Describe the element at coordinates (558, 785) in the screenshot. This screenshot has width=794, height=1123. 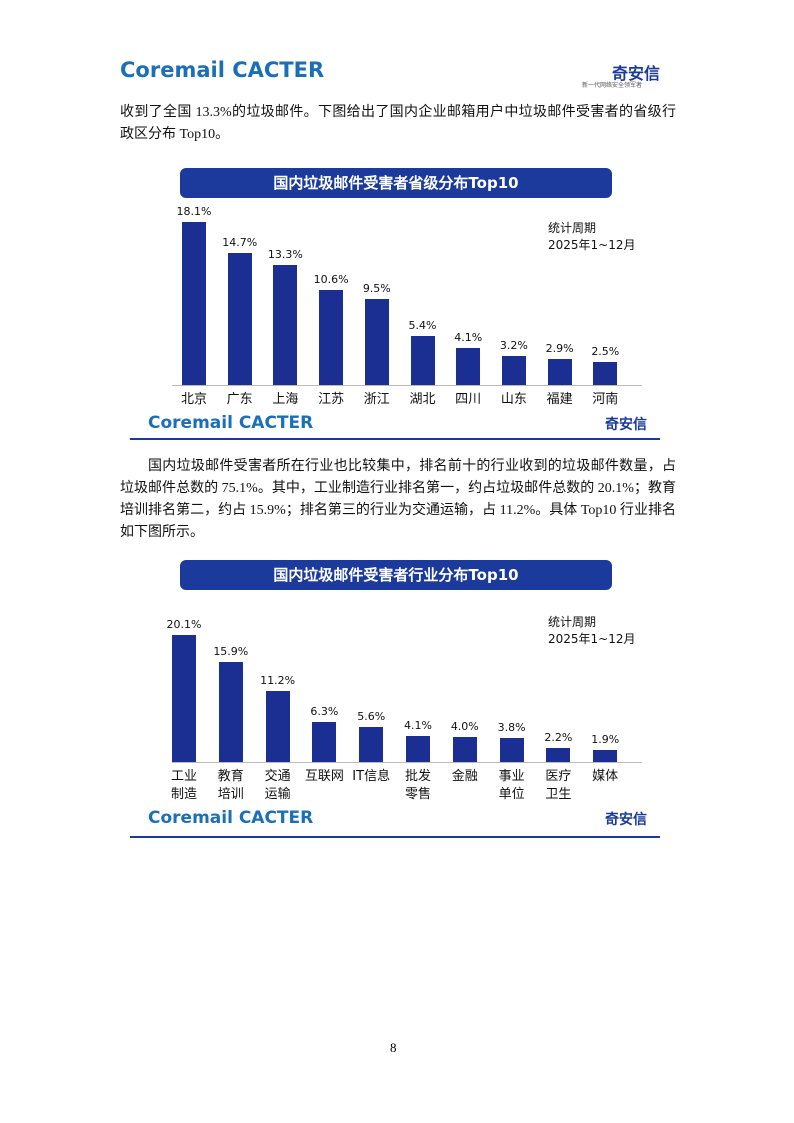
I see `x-tick-label: 医疗 卫生` at that location.